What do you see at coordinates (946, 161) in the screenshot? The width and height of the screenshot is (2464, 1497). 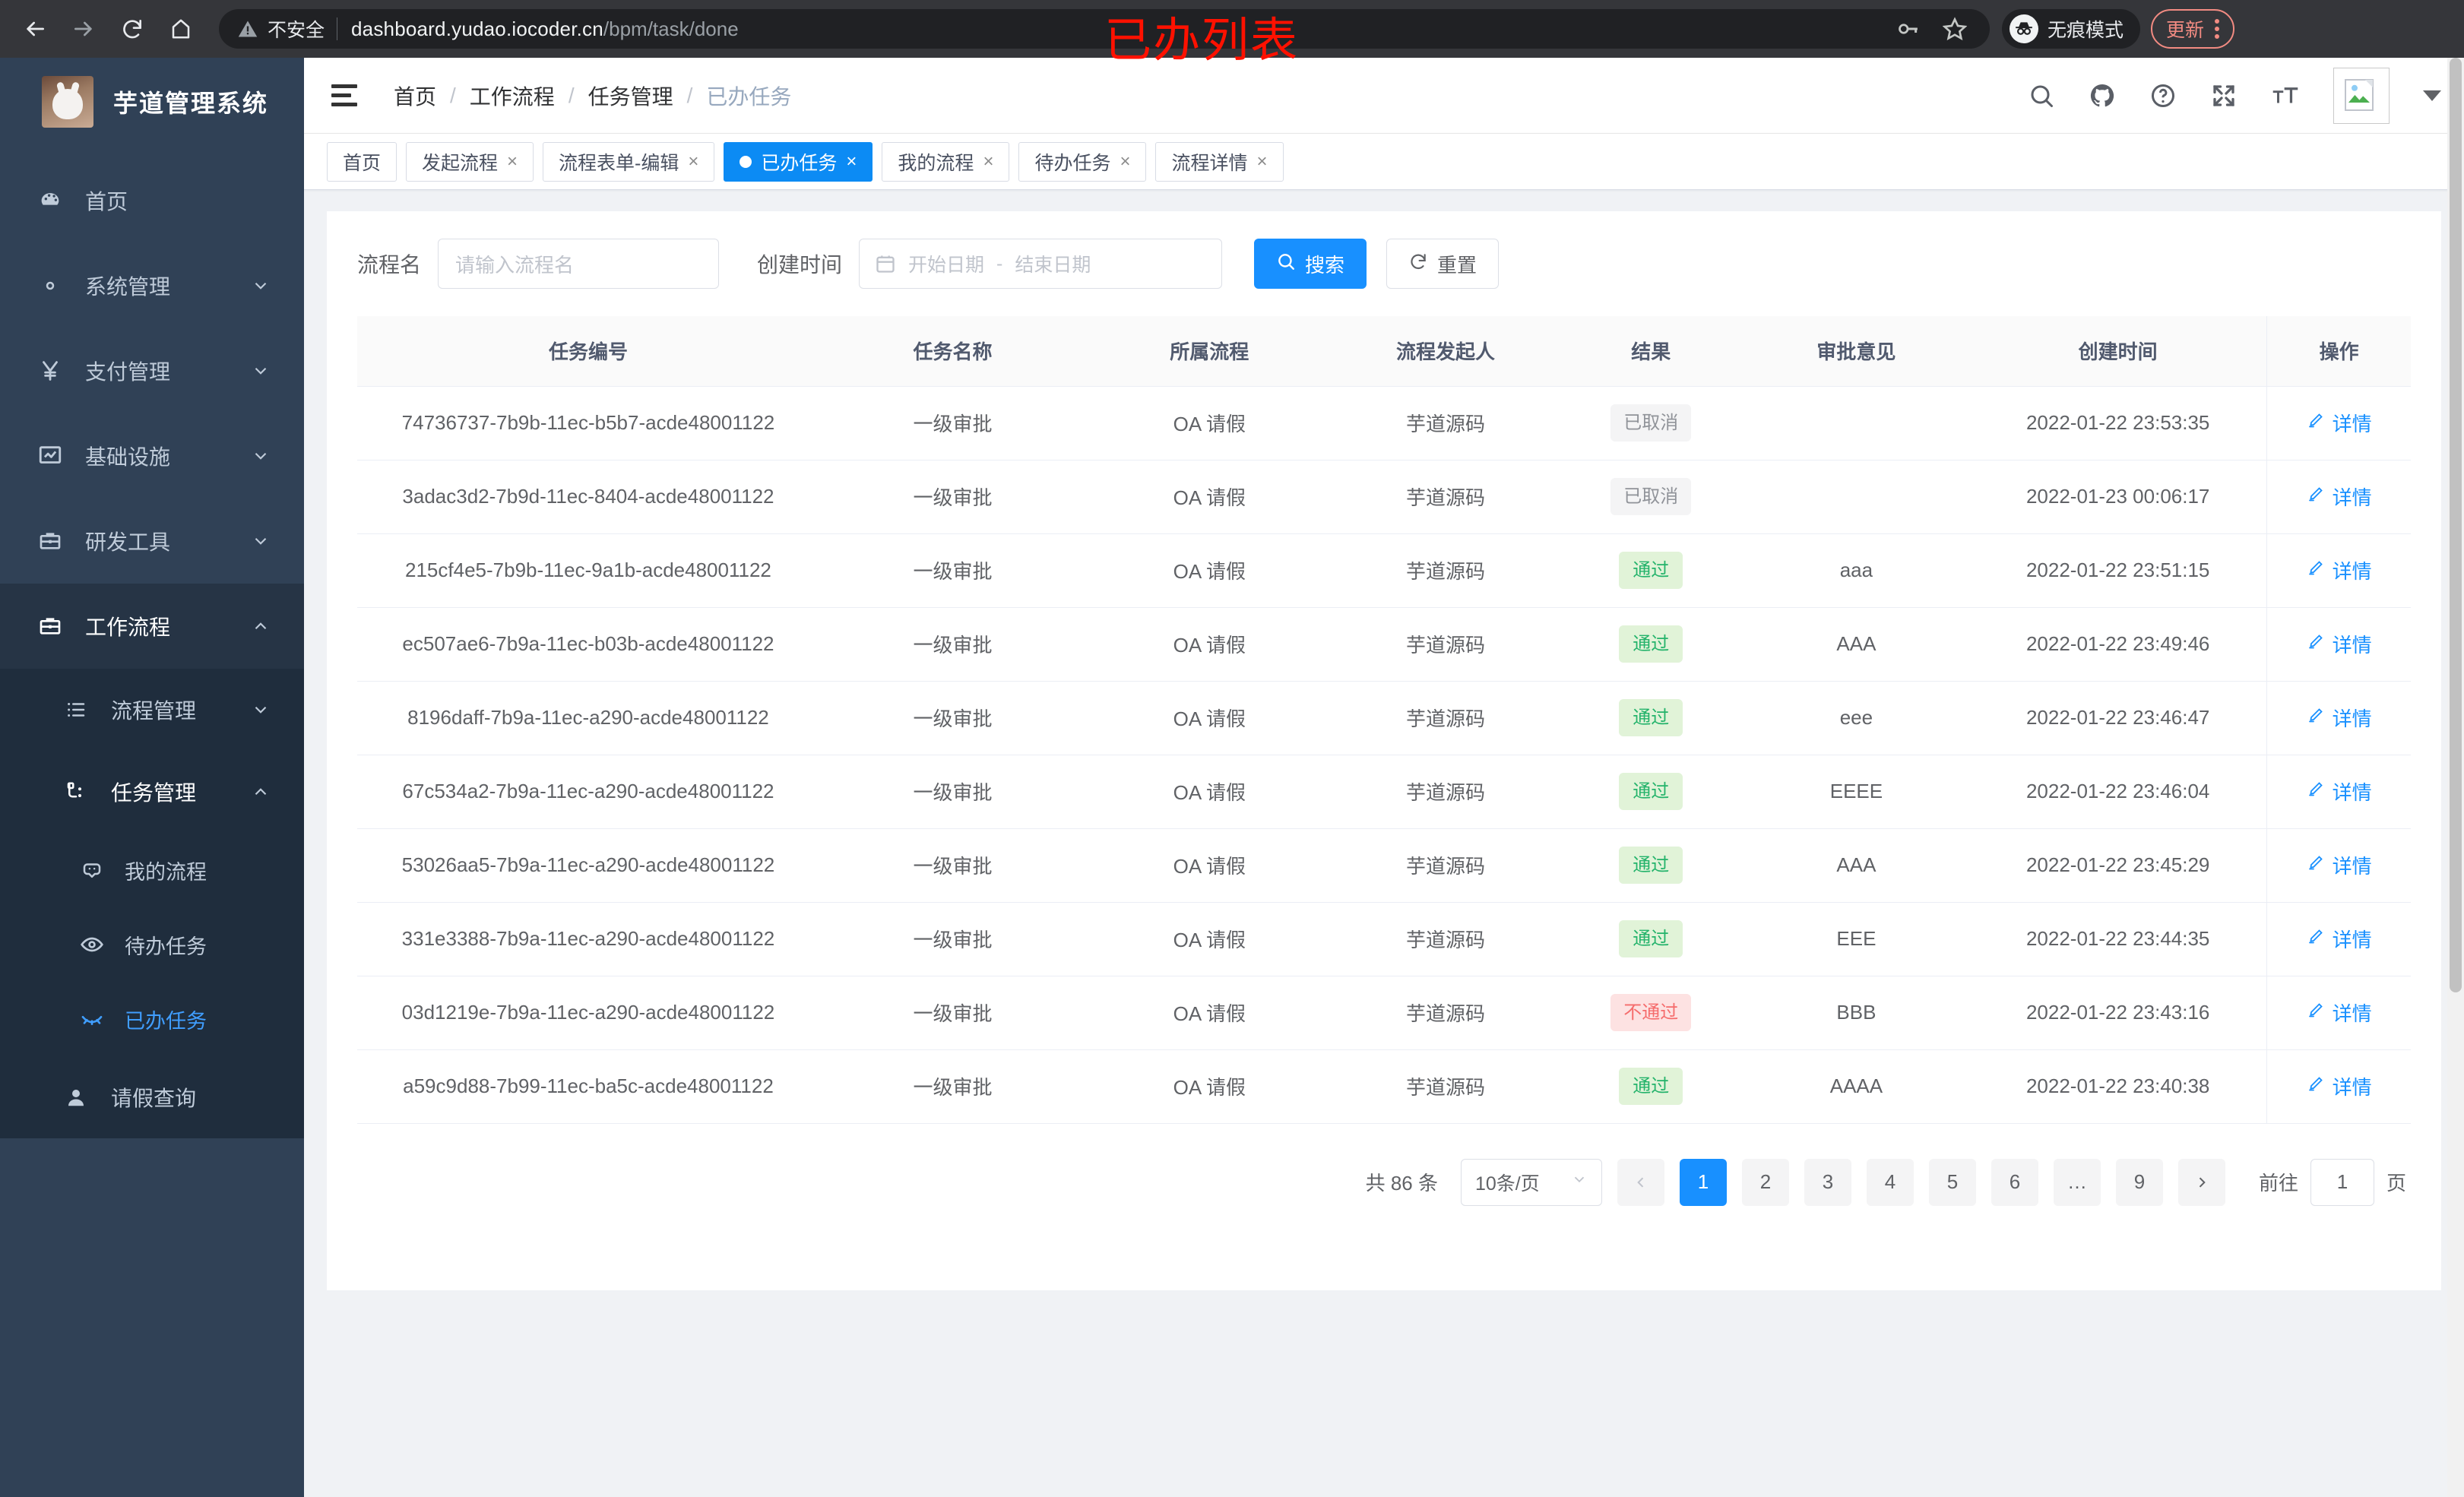 I see `tab-my-processes: 我的流程 ×` at bounding box center [946, 161].